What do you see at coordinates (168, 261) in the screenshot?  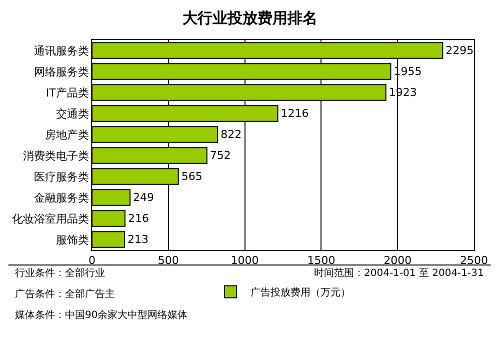 I see `x-tick-label: 500` at bounding box center [168, 261].